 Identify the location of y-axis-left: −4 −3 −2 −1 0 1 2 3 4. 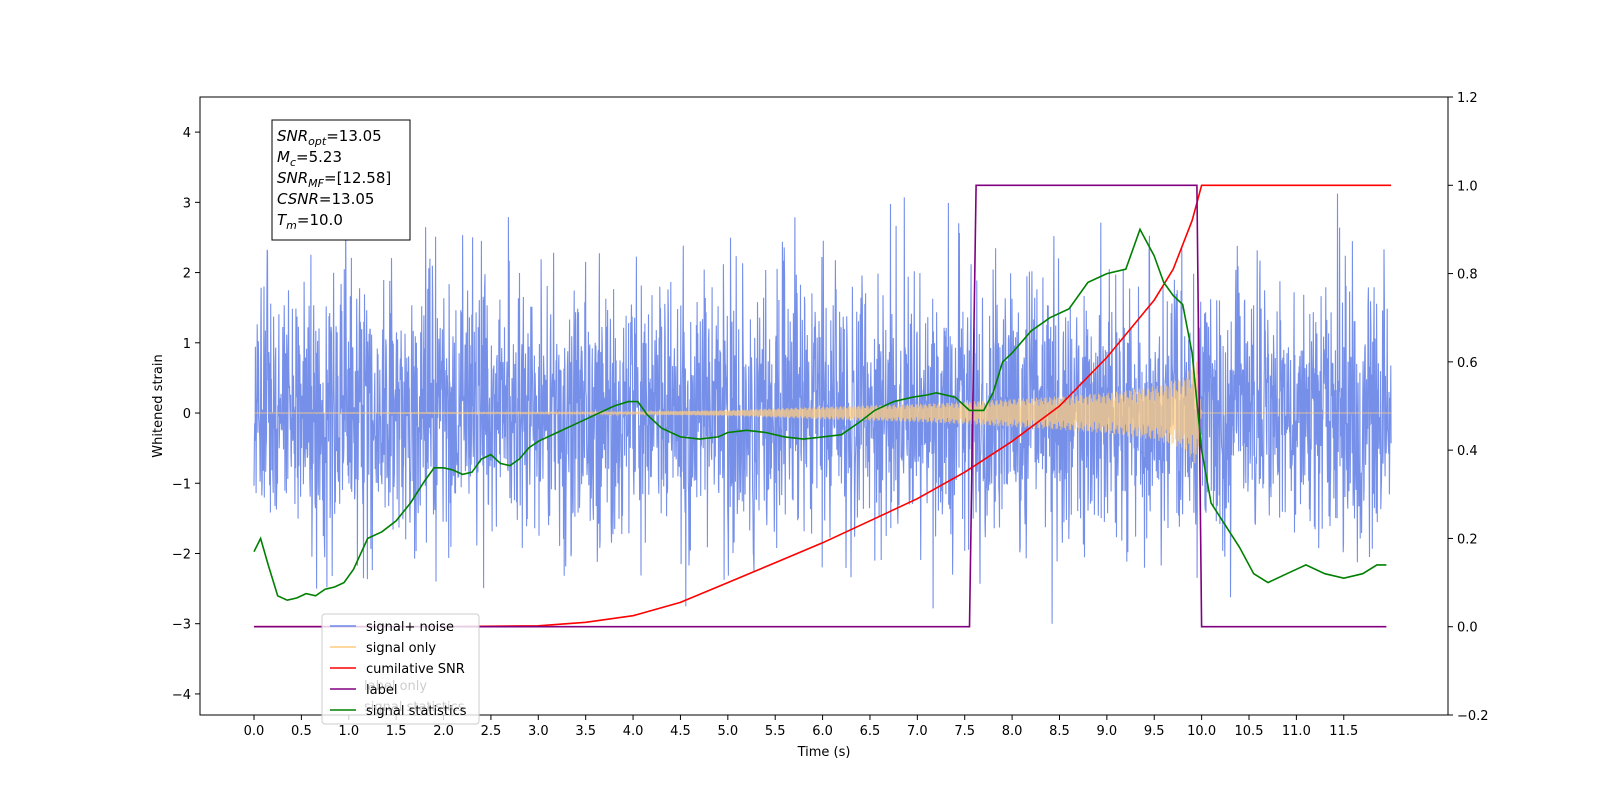
(186, 414).